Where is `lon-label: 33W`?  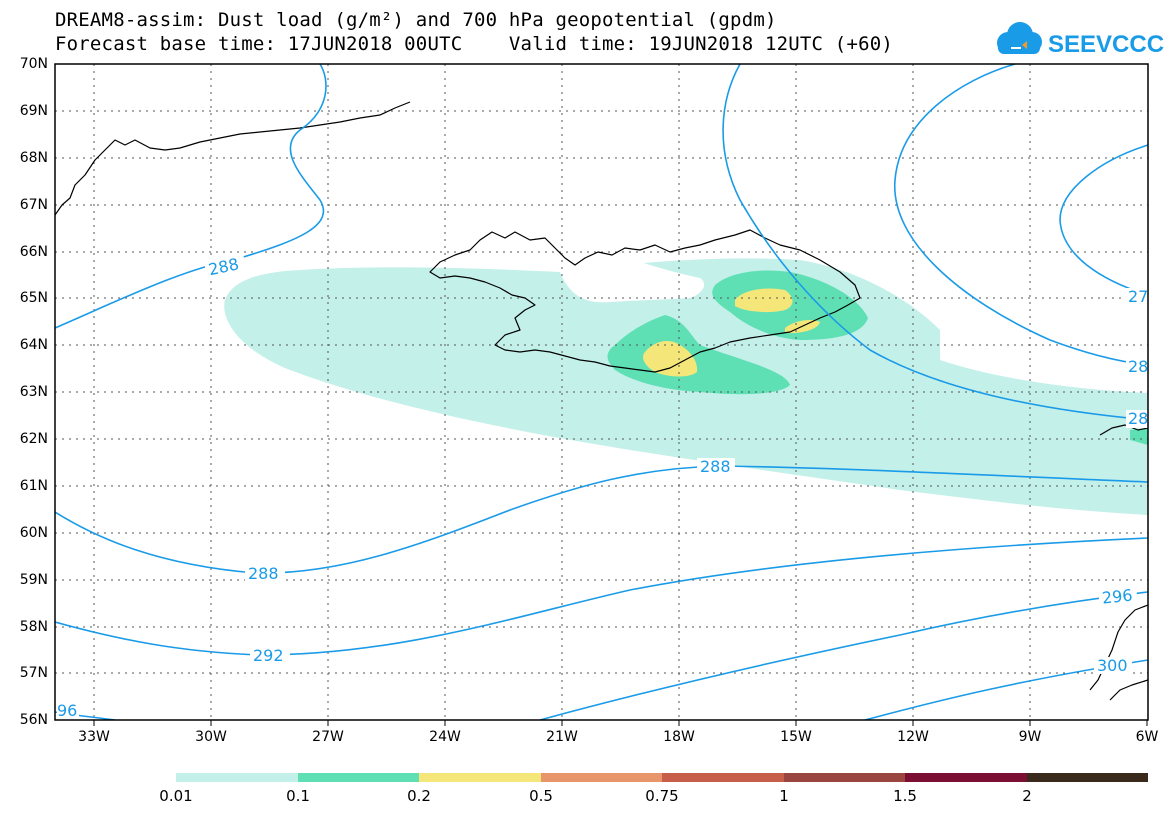
lon-label: 33W is located at coordinates (94, 737).